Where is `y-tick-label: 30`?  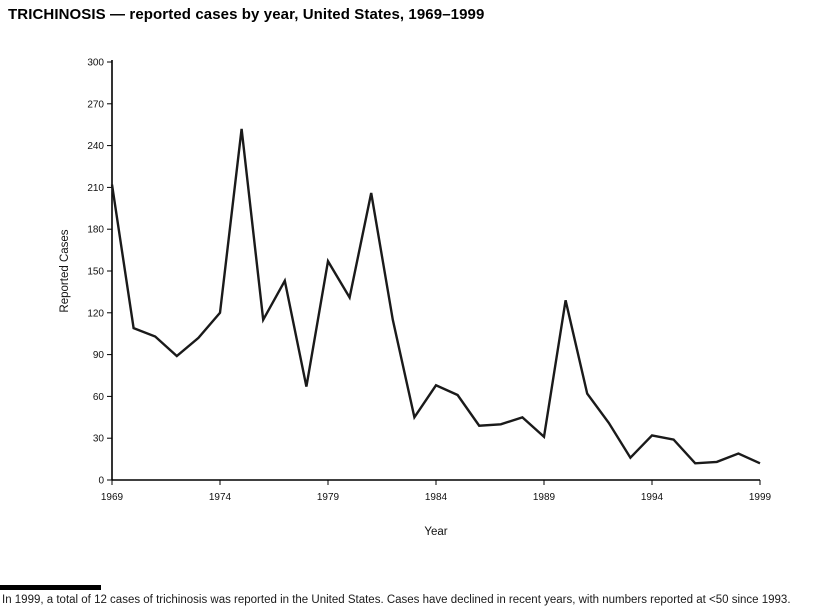
y-tick-label: 30 is located at coordinates (99, 439).